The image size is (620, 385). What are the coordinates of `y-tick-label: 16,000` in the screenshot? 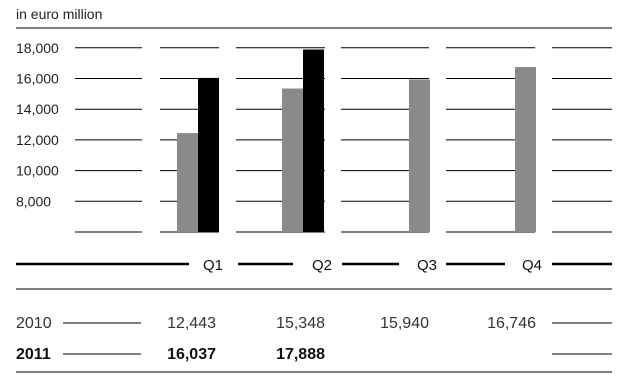 It's located at (37, 79).